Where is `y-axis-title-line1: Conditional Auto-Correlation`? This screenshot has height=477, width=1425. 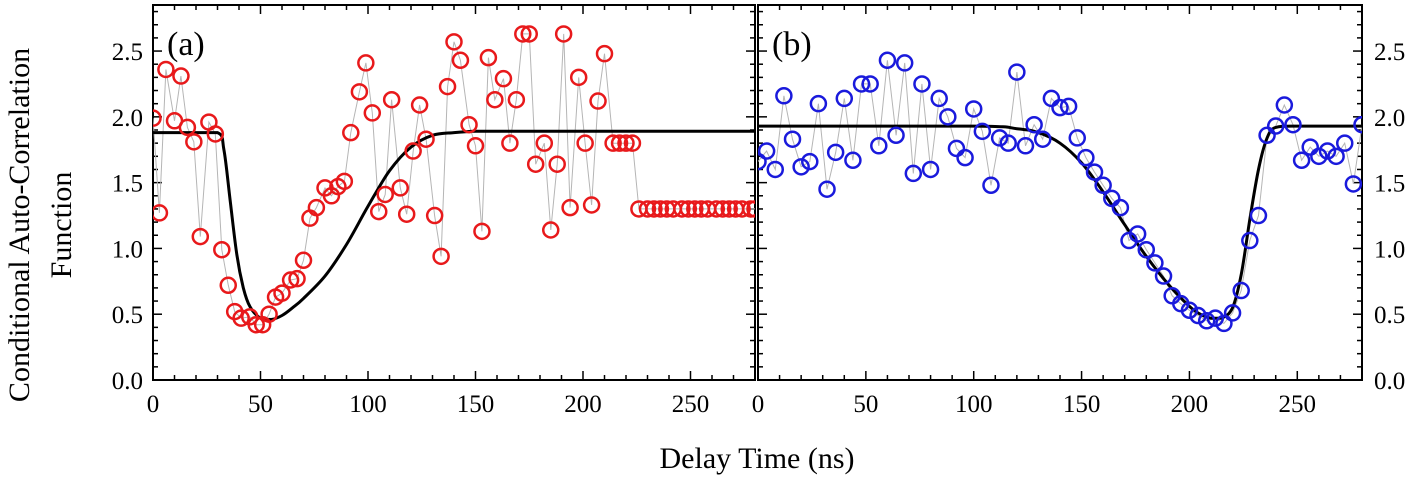 y-axis-title-line1: Conditional Auto-Correlation is located at coordinates (19, 225).